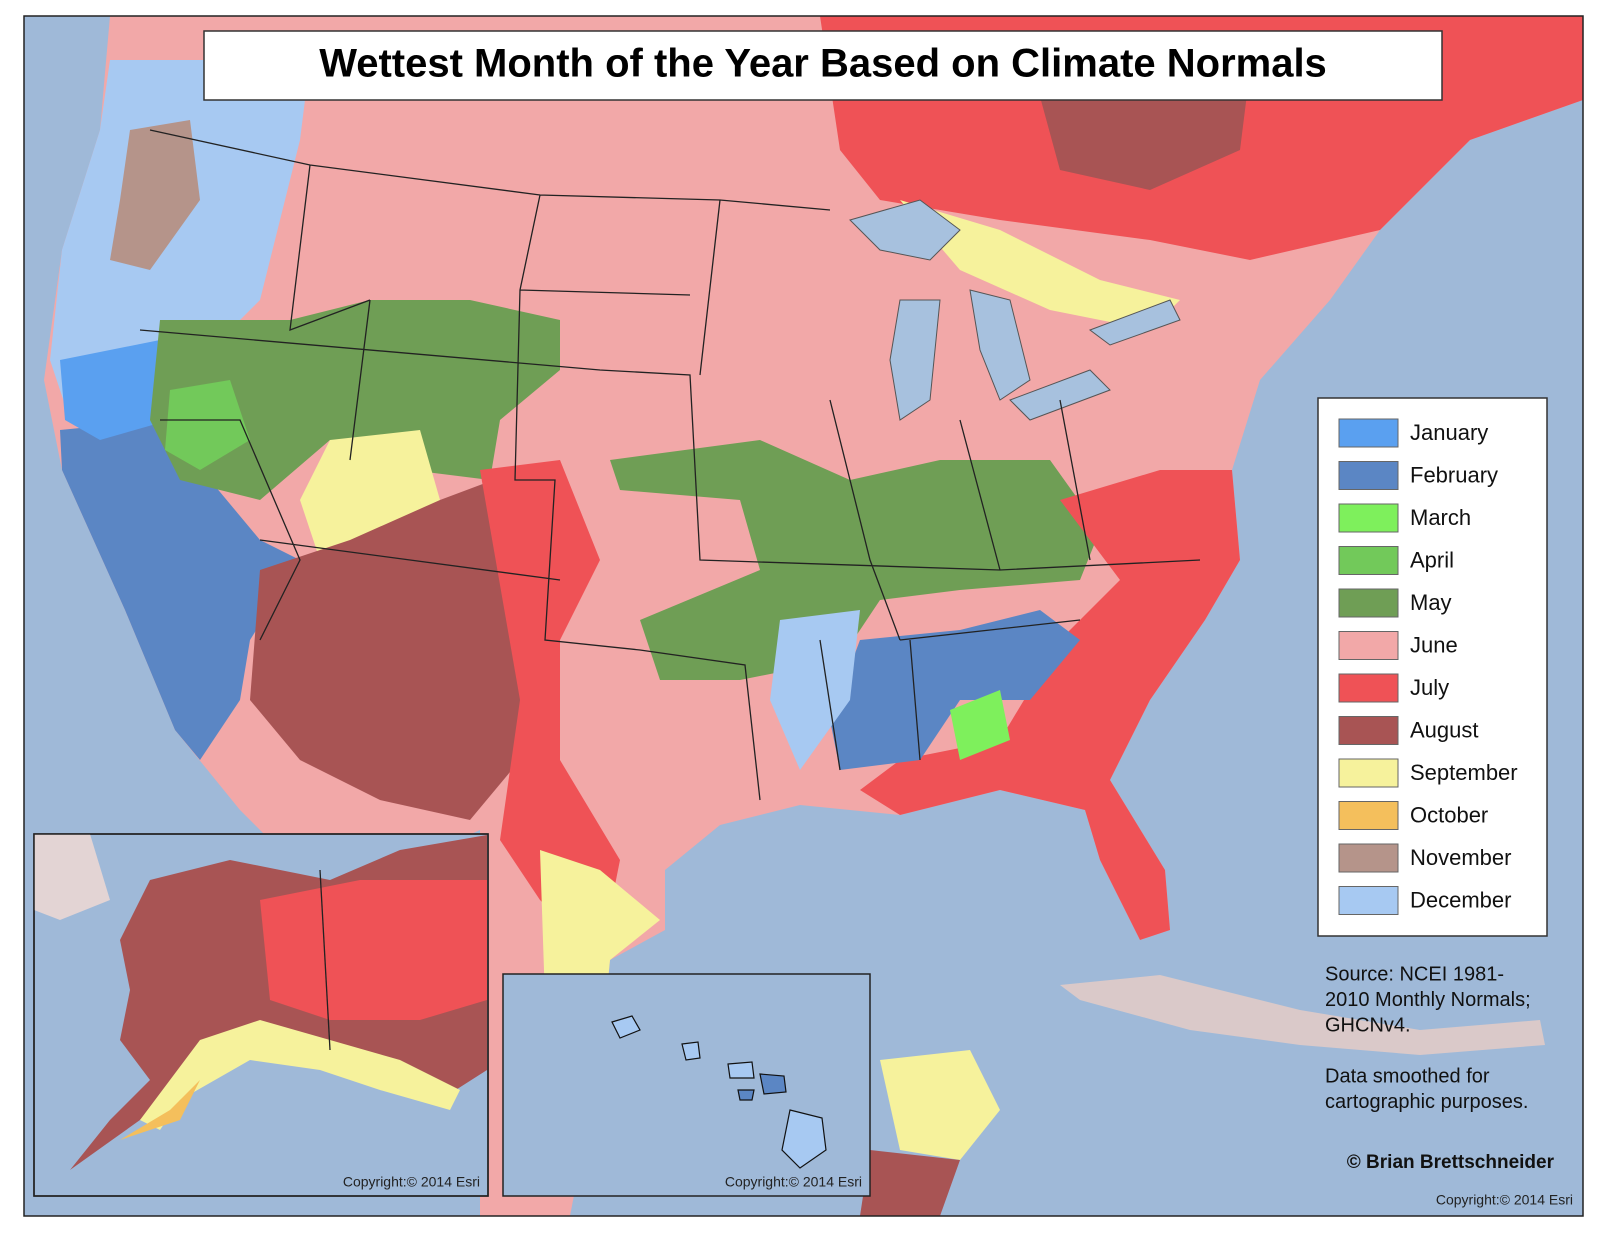 The width and height of the screenshot is (1600, 1237). Describe the element at coordinates (1434, 644) in the screenshot. I see `legend-label: June` at that location.